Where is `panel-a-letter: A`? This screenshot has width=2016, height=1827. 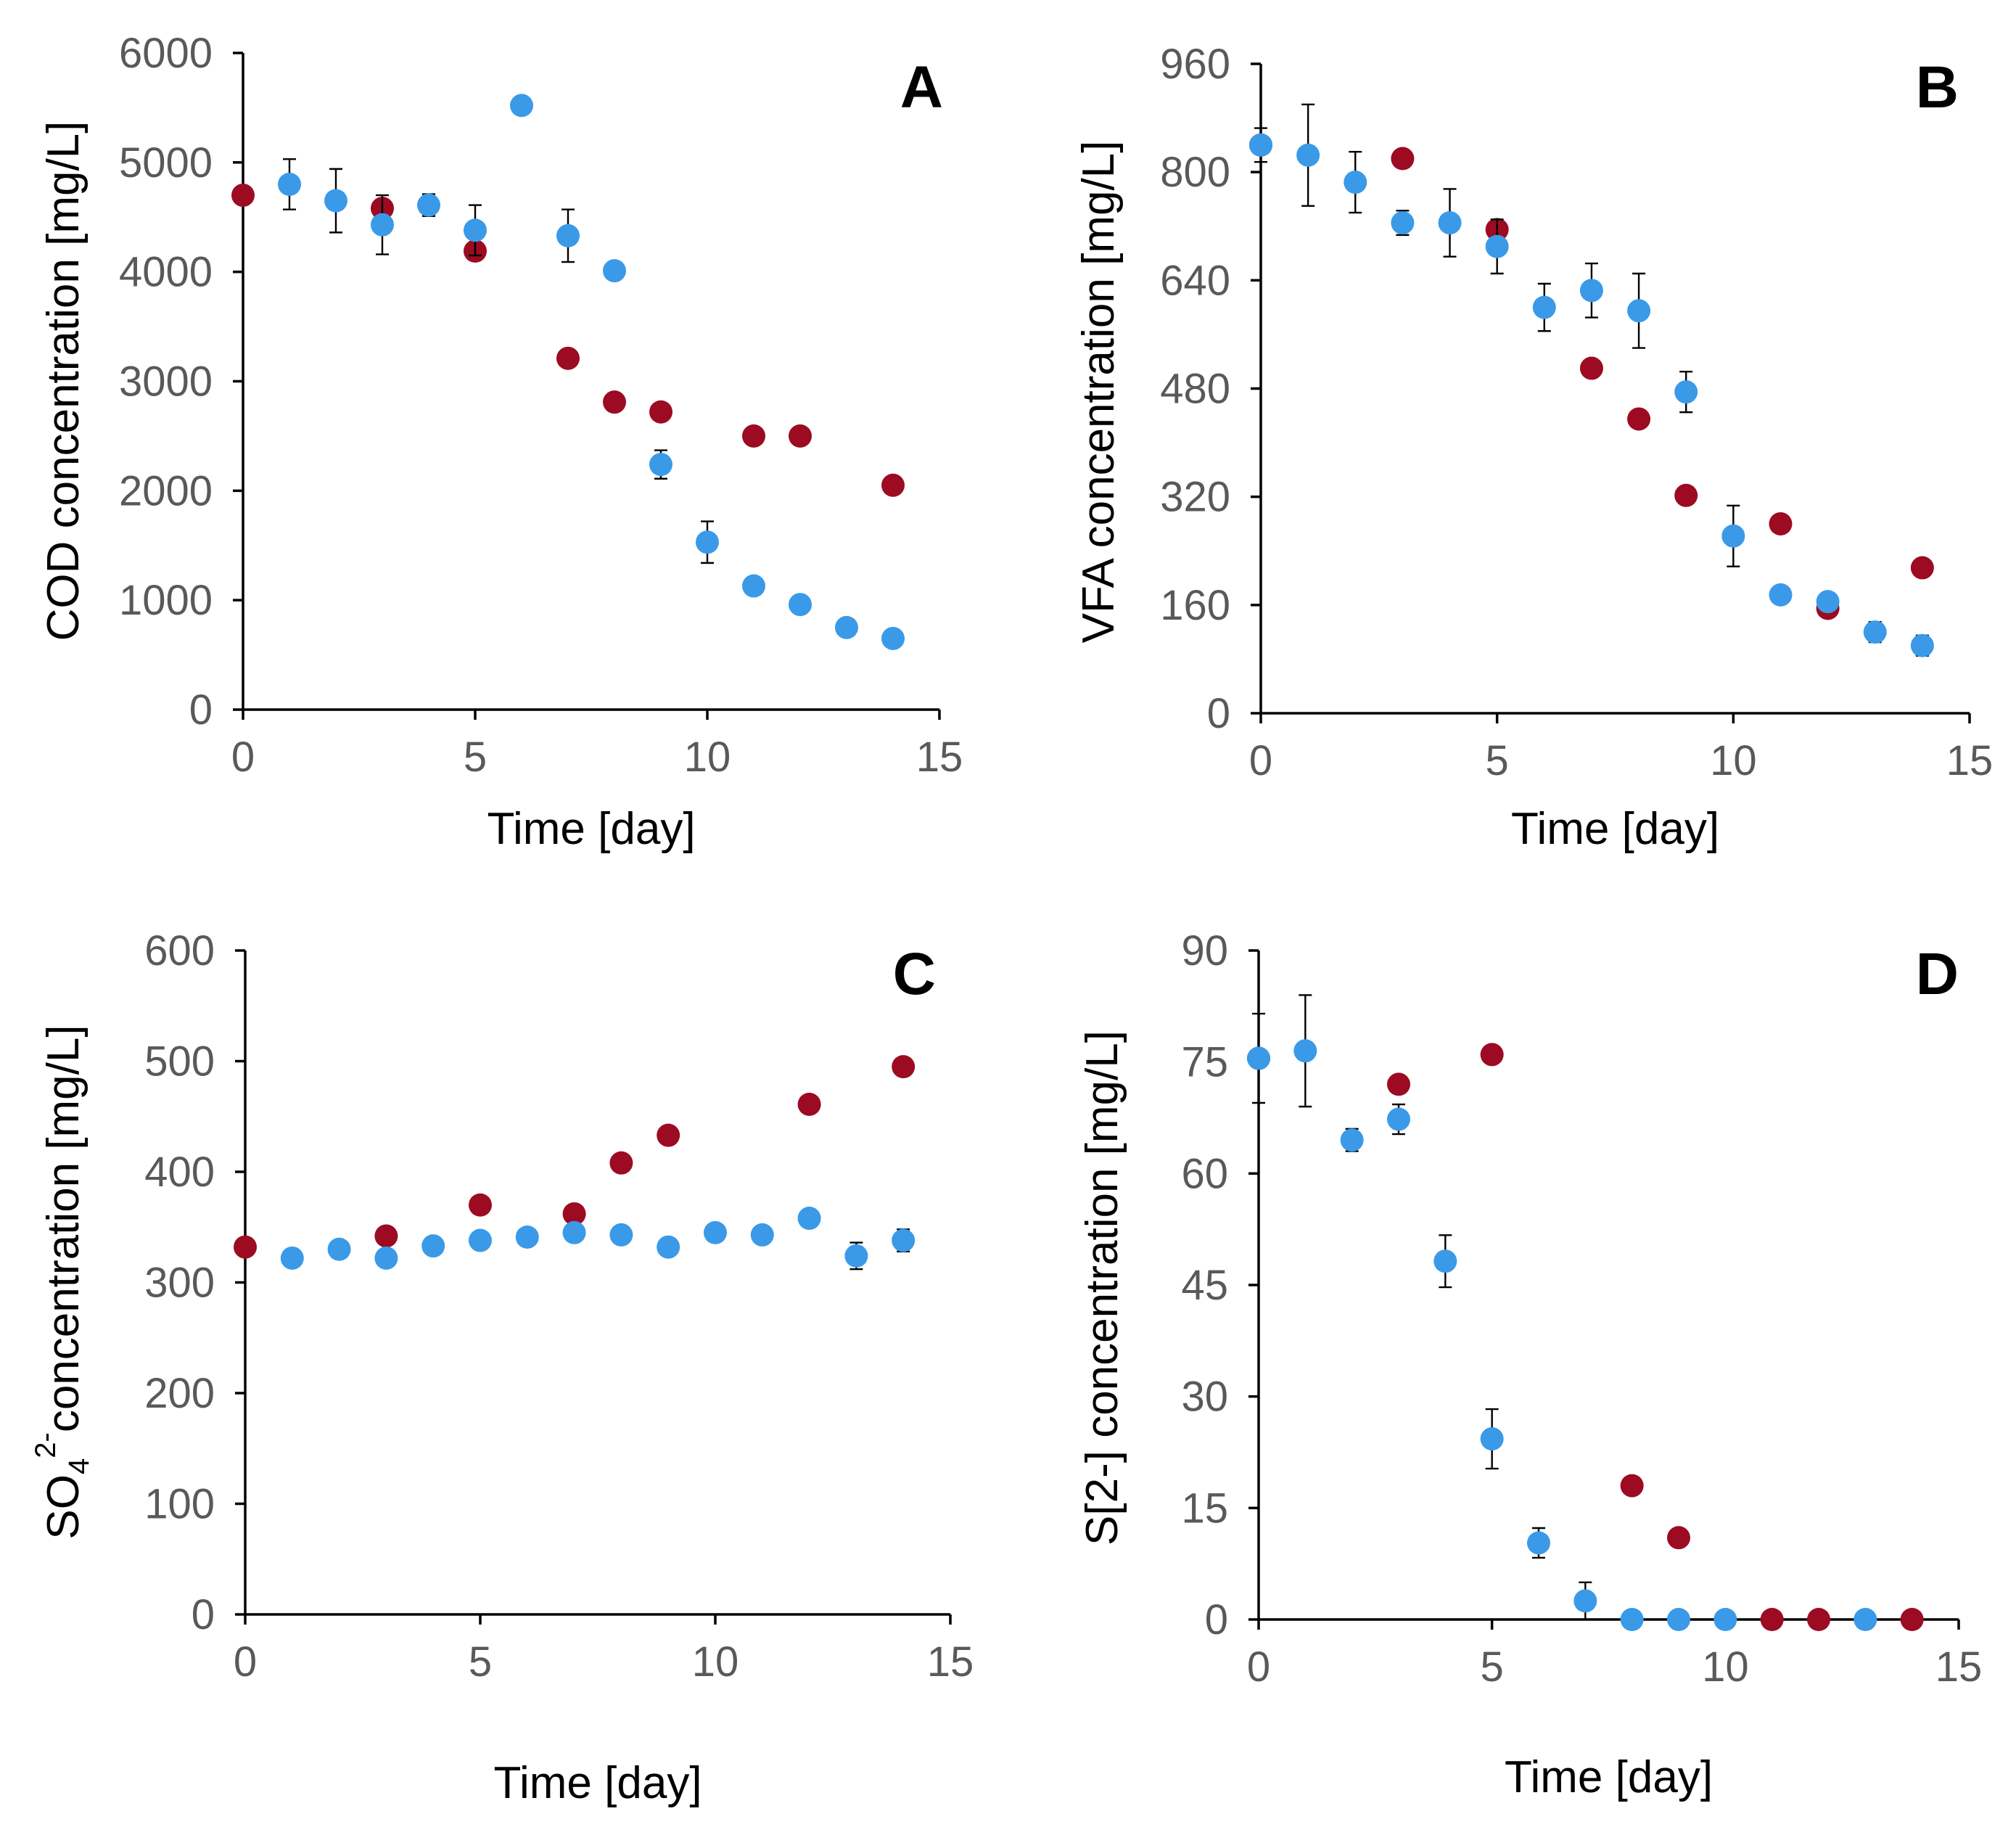 panel-a-letter: A is located at coordinates (921, 87).